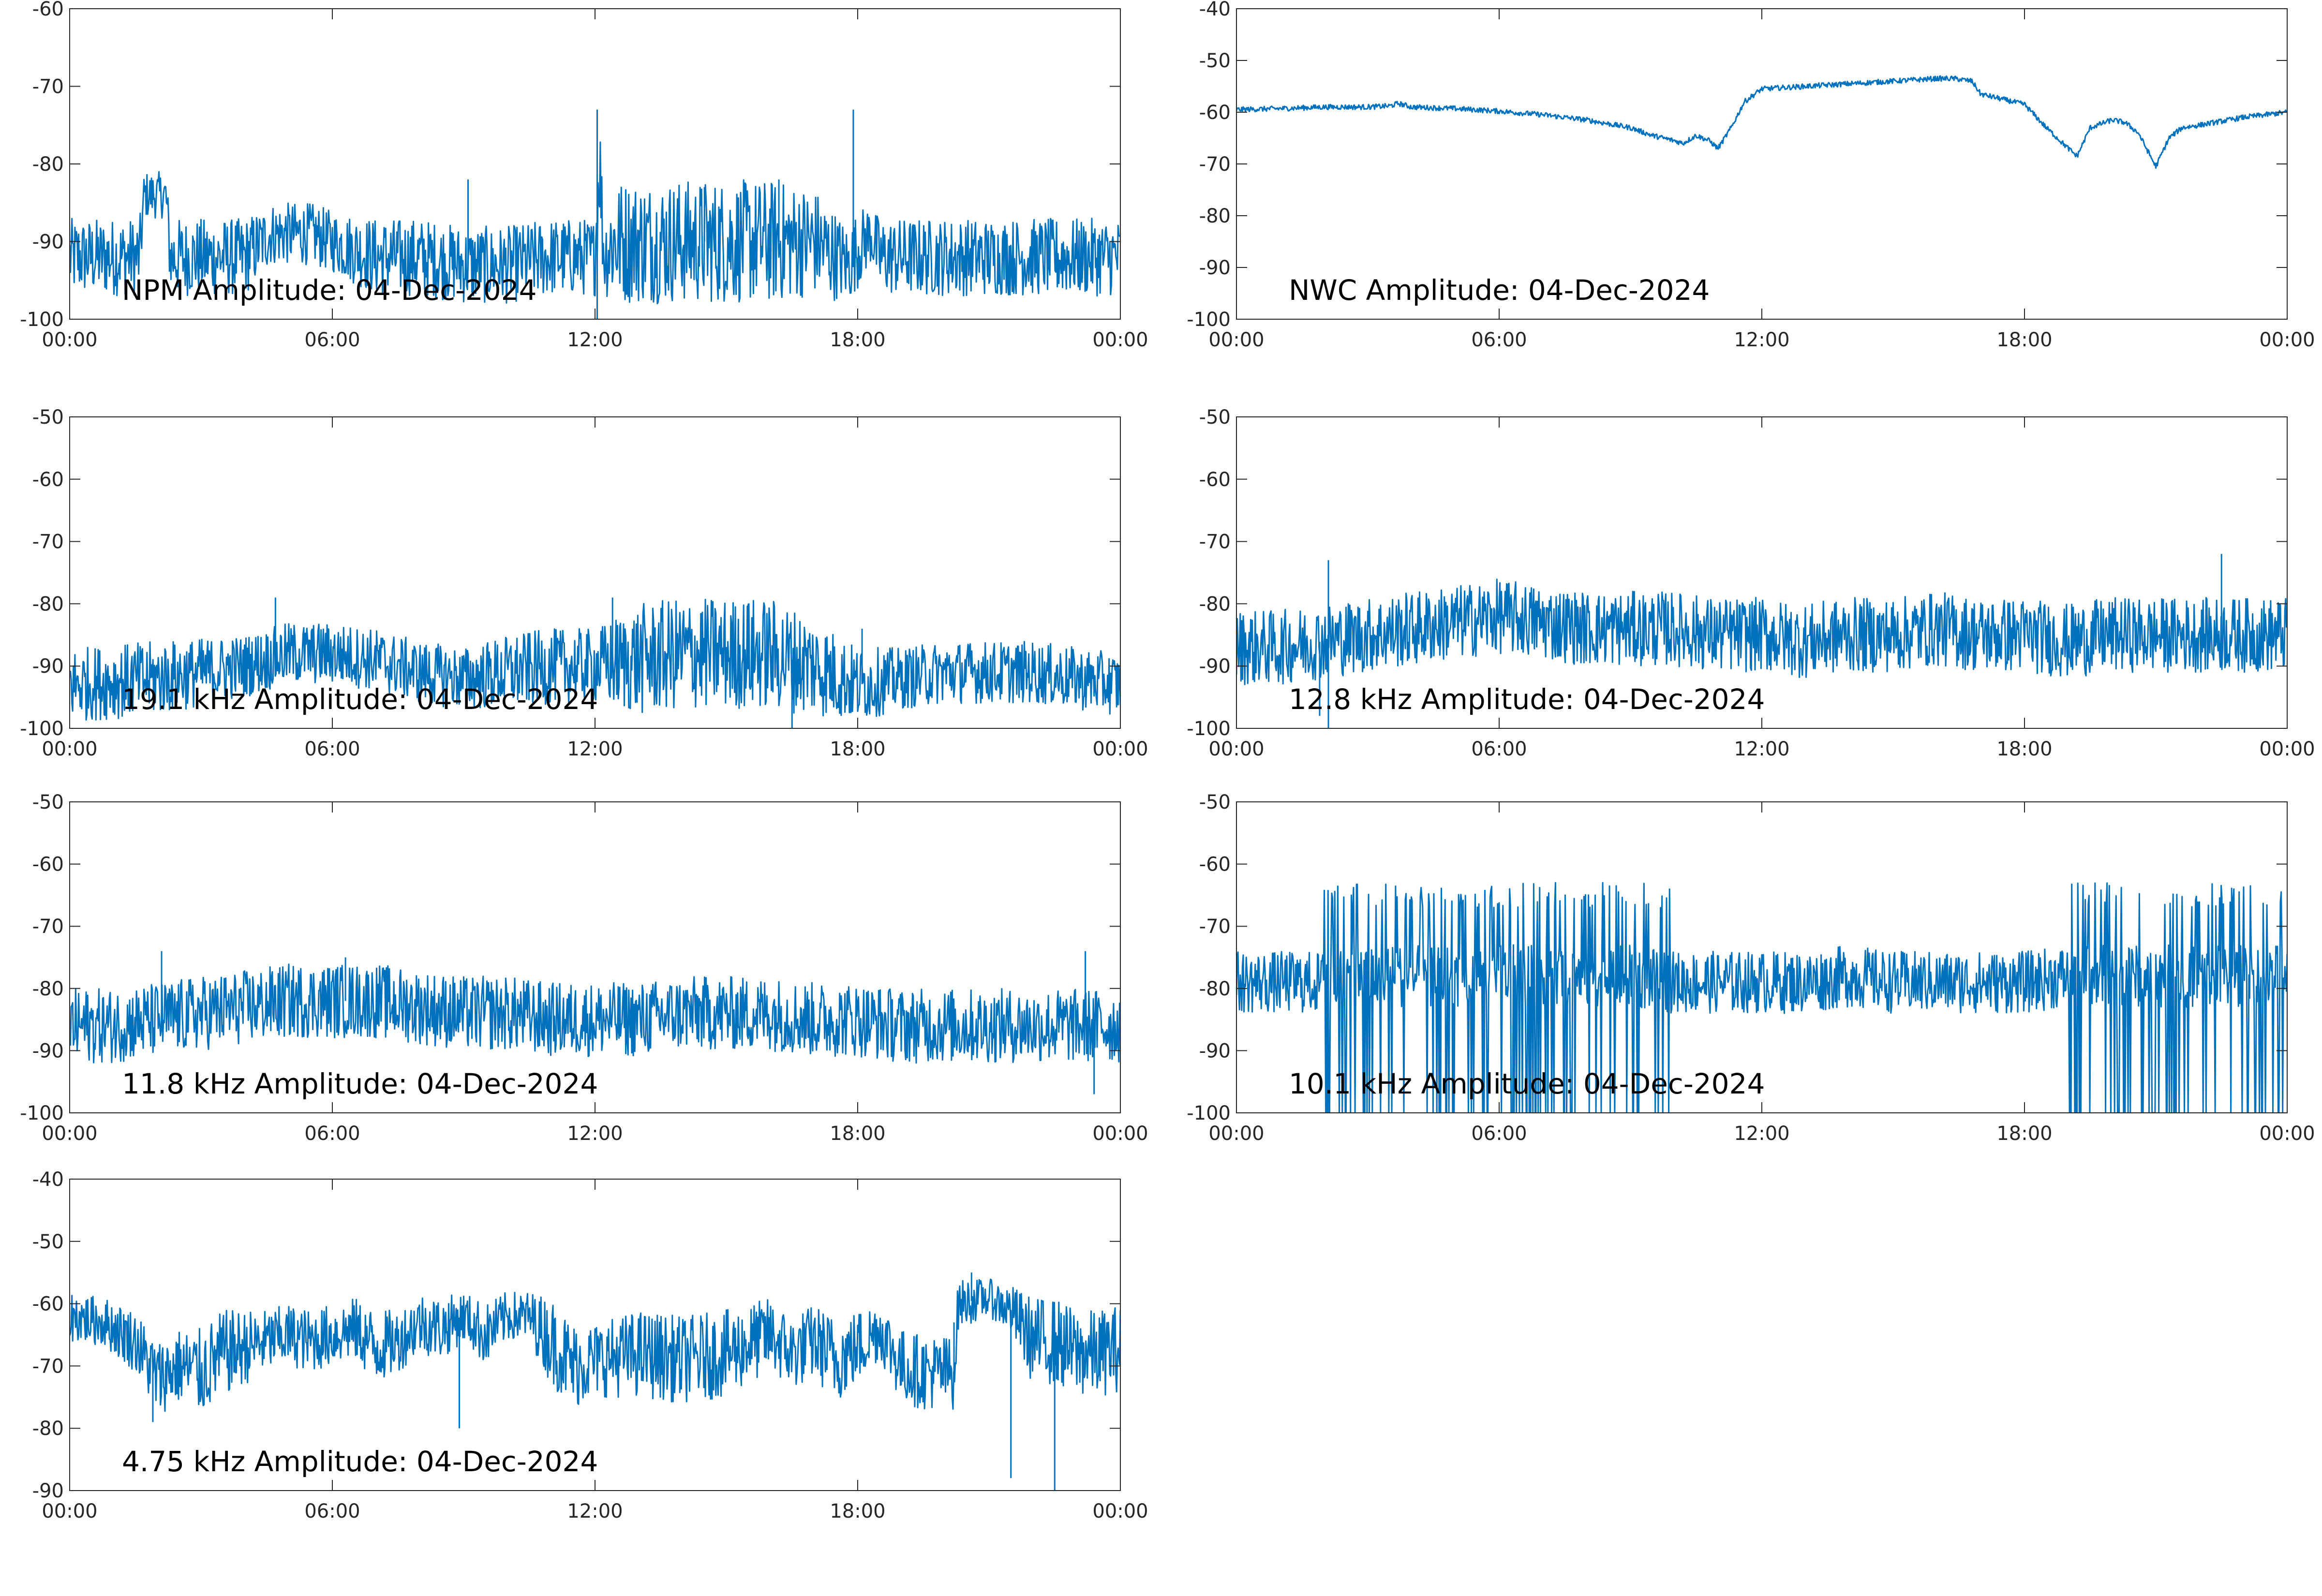  Describe the element at coordinates (360, 1083) in the screenshot. I see `chart-title: 11.8 kHz Amplitude: 04-Dec-2024` at that location.